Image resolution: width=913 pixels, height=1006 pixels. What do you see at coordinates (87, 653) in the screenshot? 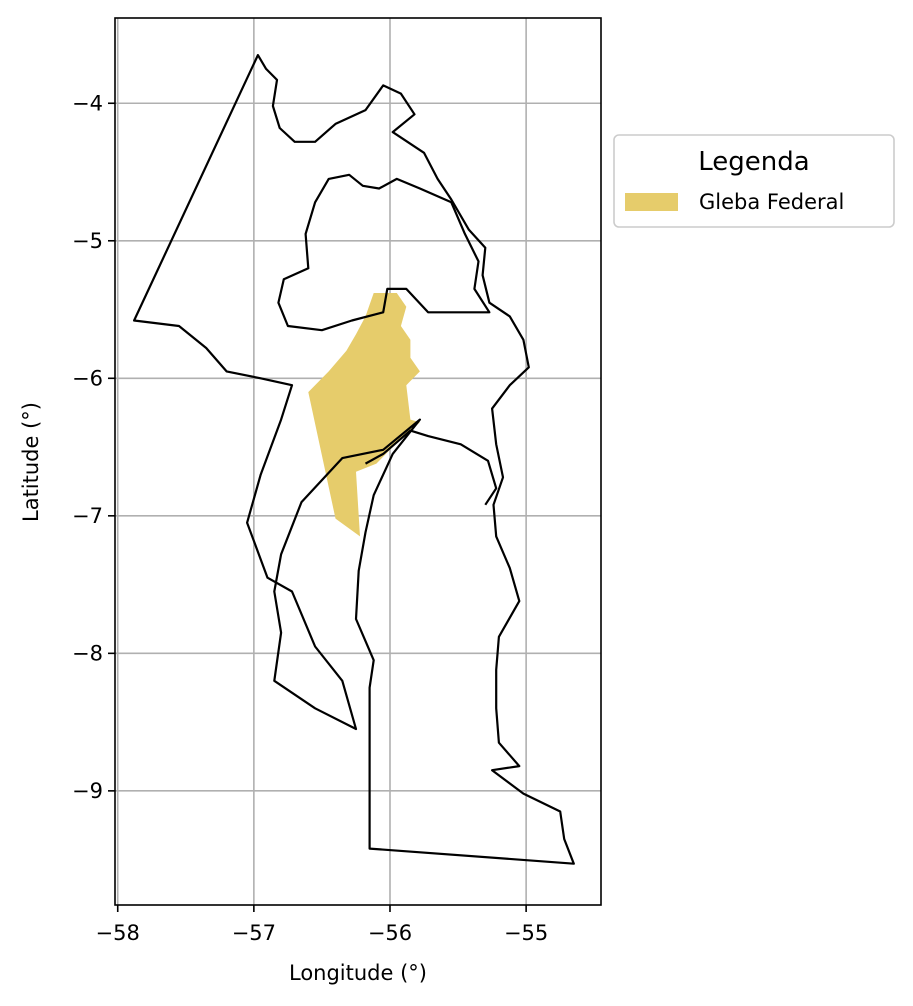
I see `y-tick-label-4: −8` at bounding box center [87, 653].